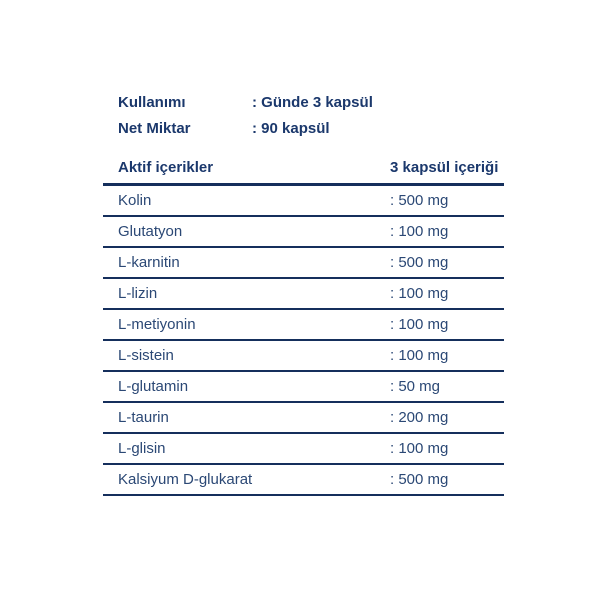 This screenshot has height=600, width=600. I want to click on table-row: L-karnitin : 500 mg, so click(303, 263).